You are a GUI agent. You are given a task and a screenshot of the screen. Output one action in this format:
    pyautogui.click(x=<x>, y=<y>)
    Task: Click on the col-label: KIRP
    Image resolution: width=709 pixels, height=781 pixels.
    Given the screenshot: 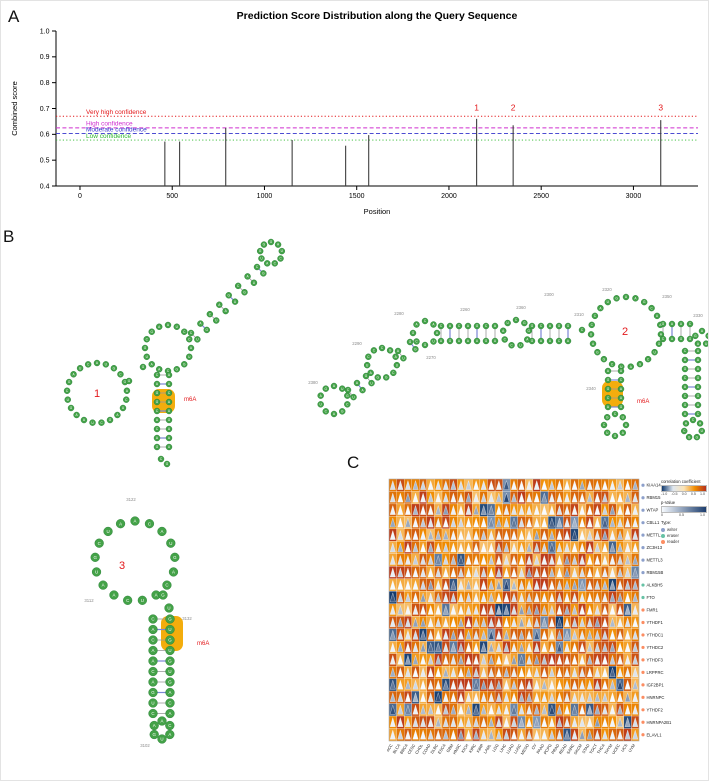 What is the action you would take?
    pyautogui.click(x=479, y=748)
    